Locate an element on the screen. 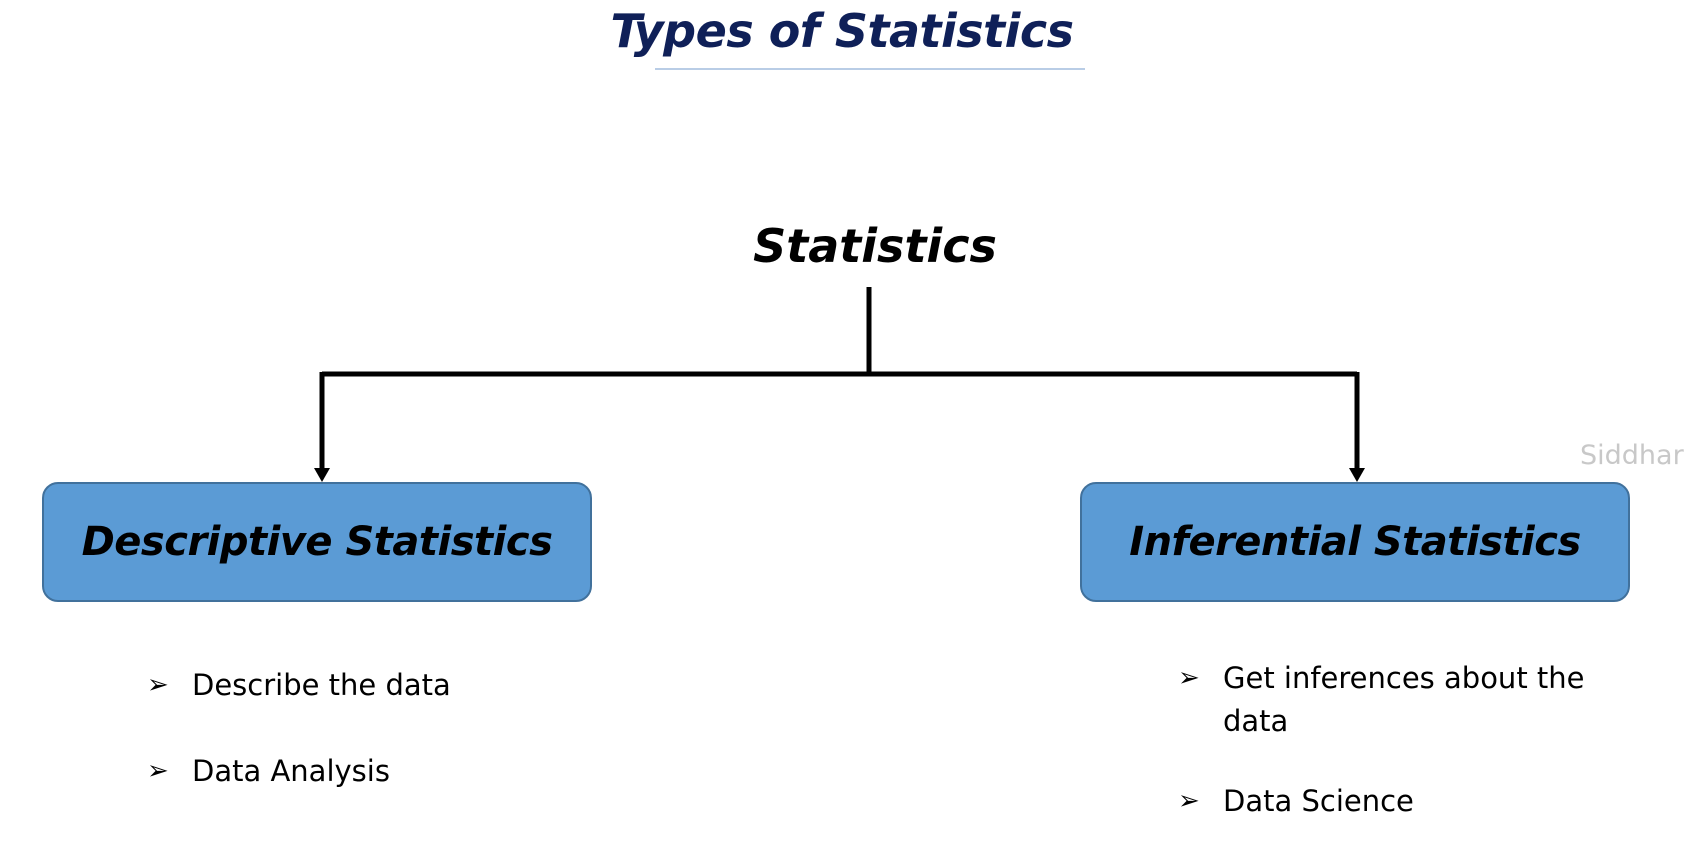 The image size is (1685, 860). descriptive-statistics-box: Descriptive Statistics is located at coordinates (317, 542).